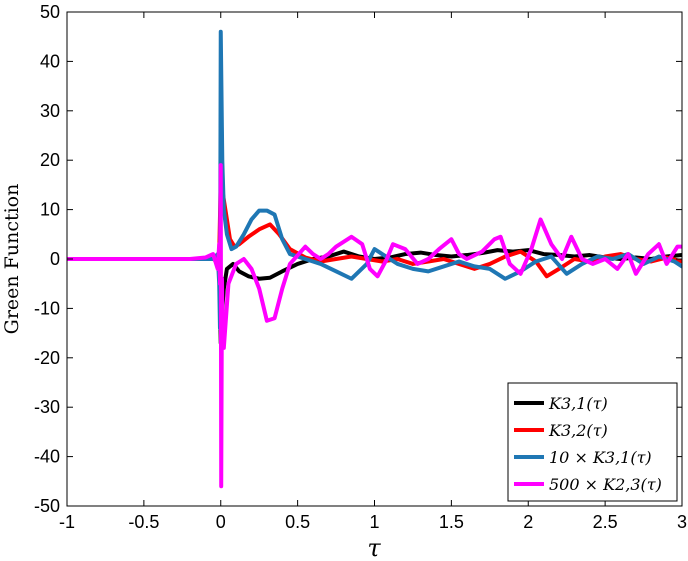 This screenshot has height=561, width=688. What do you see at coordinates (50, 160) in the screenshot?
I see `y-tick-label: 20` at bounding box center [50, 160].